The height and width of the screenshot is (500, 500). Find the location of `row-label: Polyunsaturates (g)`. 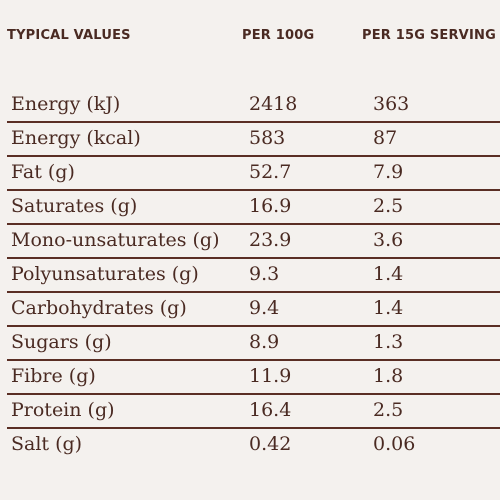

row-label: Polyunsaturates (g) is located at coordinates (105, 274).